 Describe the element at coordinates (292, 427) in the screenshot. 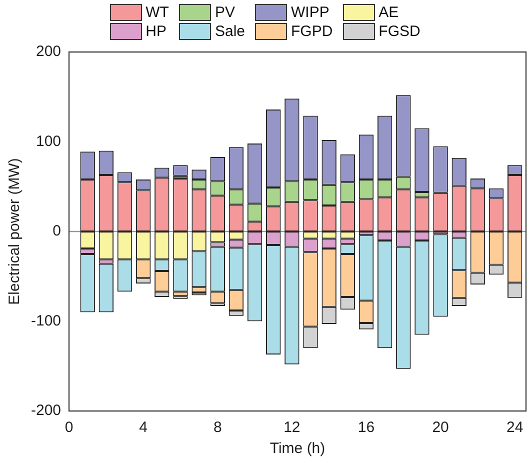

I see `x-tick-label: 12` at that location.